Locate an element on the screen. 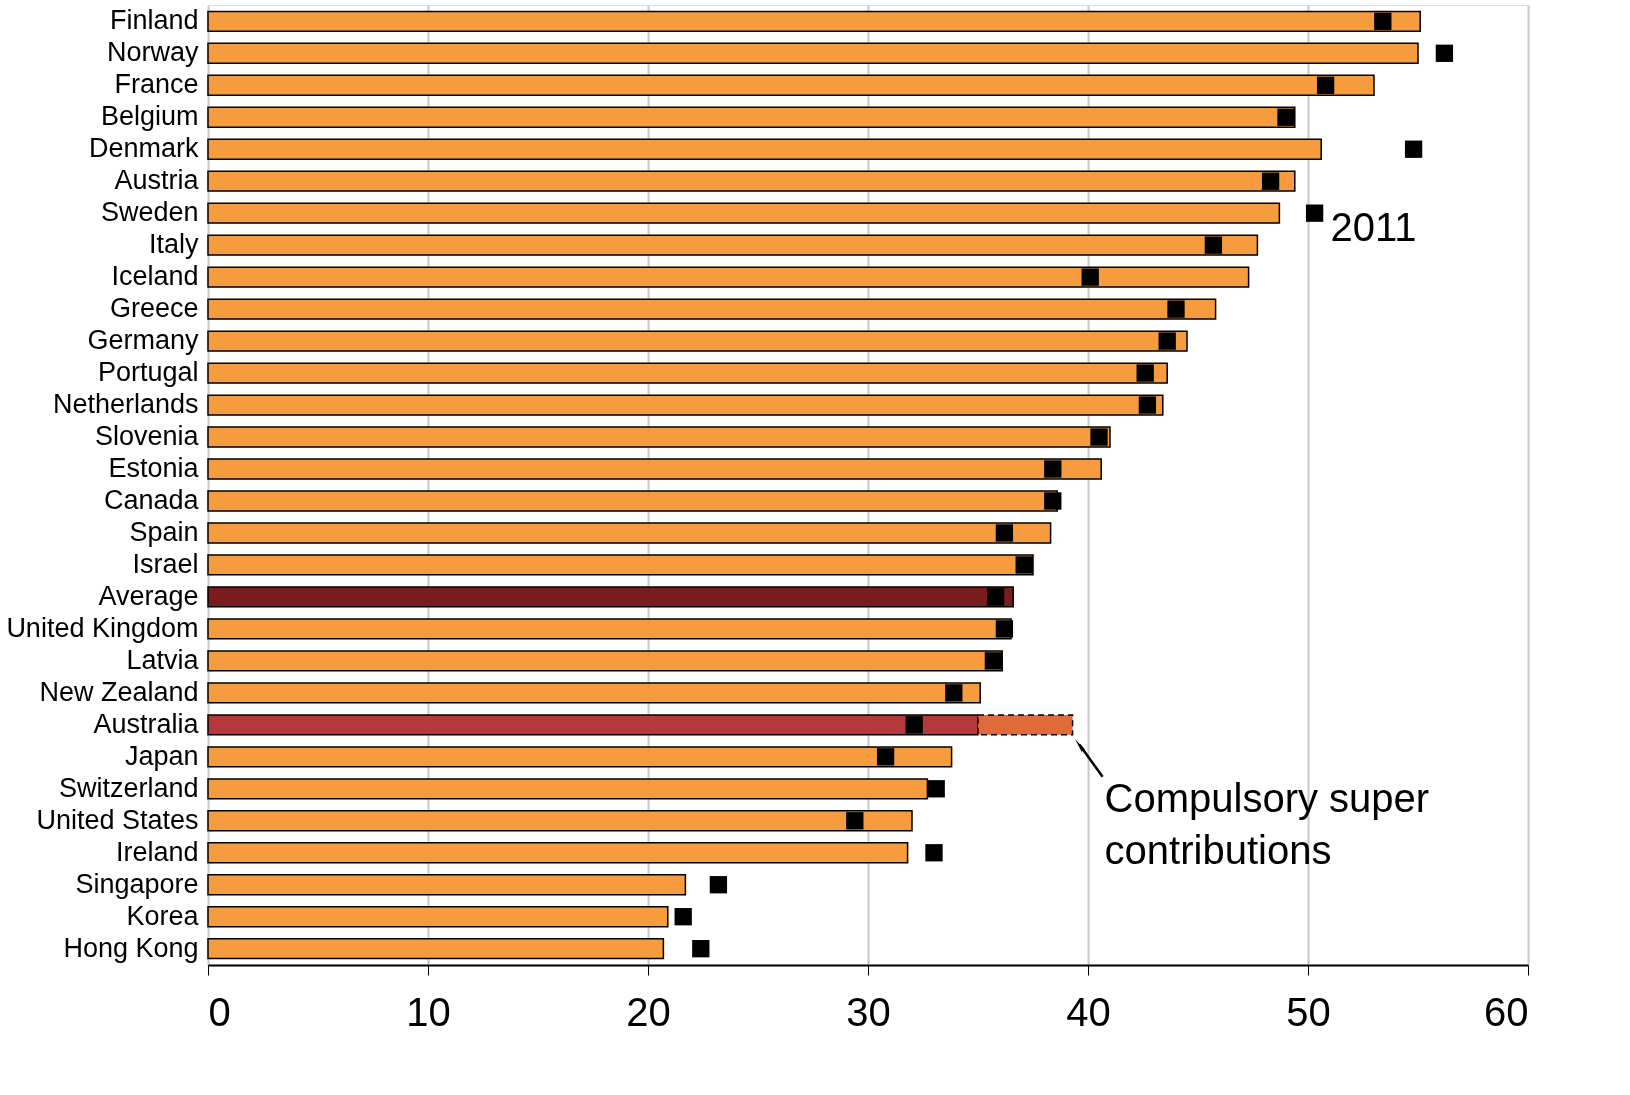 The width and height of the screenshot is (1630, 1095). y-tick-label: Average is located at coordinates (148, 595).